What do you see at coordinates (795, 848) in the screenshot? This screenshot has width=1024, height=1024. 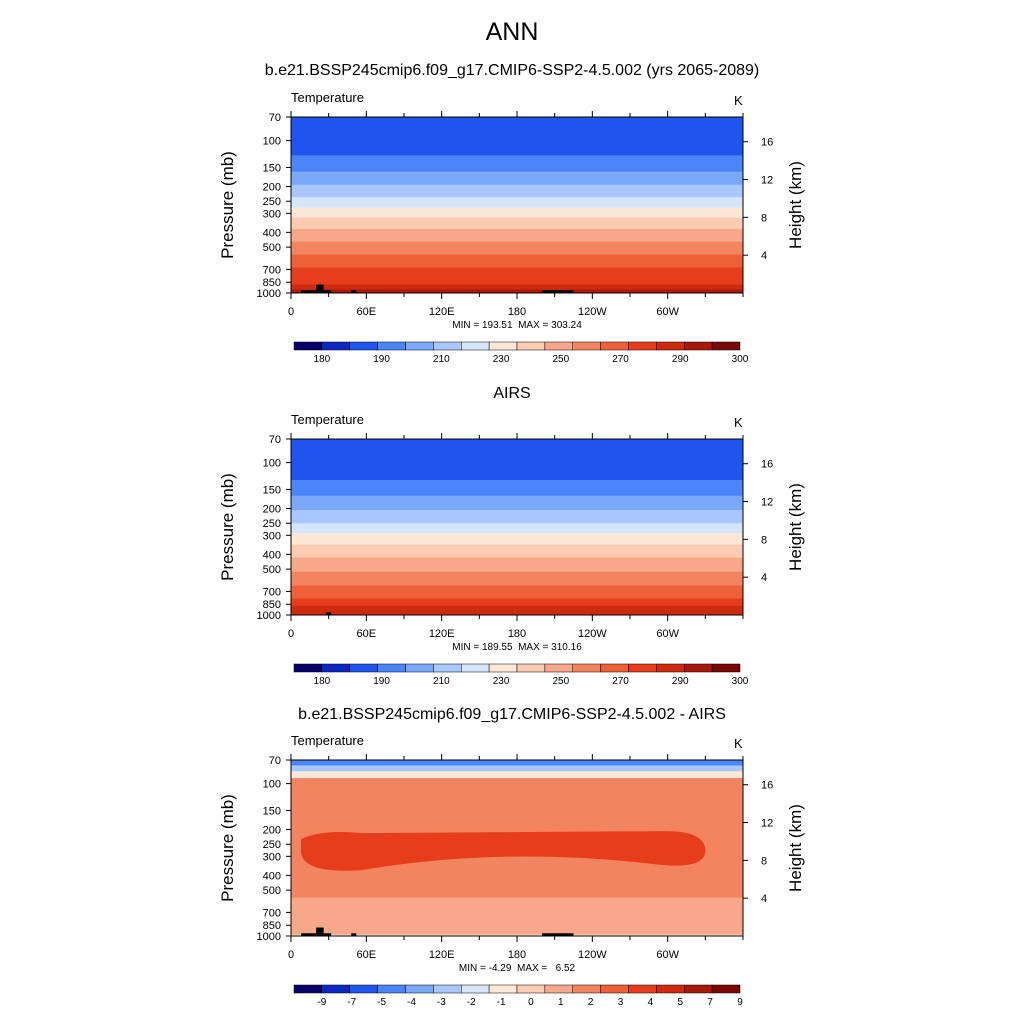 I see `y-axis-right-label: Height (km)` at bounding box center [795, 848].